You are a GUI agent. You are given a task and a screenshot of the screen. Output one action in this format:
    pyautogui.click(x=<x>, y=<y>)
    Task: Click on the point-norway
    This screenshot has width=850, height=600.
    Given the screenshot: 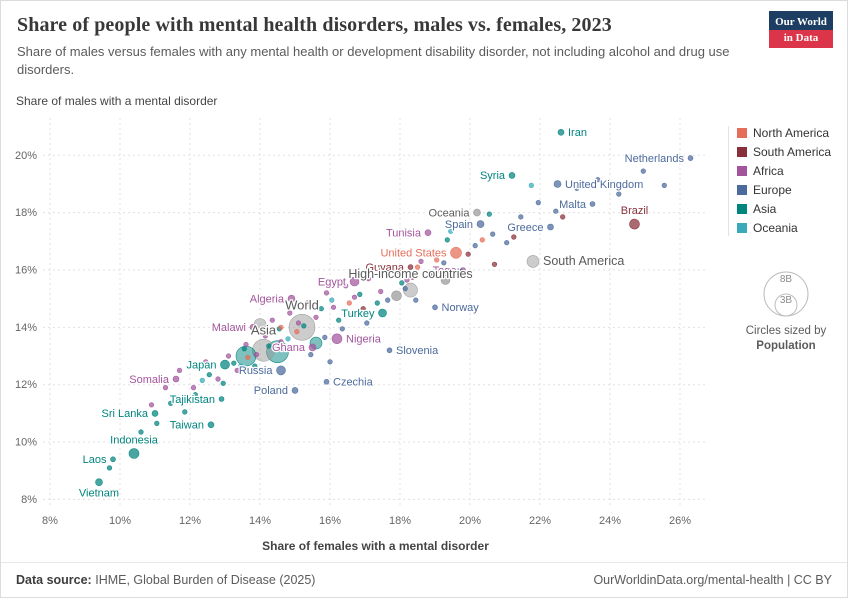 What is the action you would take?
    pyautogui.click(x=435, y=307)
    